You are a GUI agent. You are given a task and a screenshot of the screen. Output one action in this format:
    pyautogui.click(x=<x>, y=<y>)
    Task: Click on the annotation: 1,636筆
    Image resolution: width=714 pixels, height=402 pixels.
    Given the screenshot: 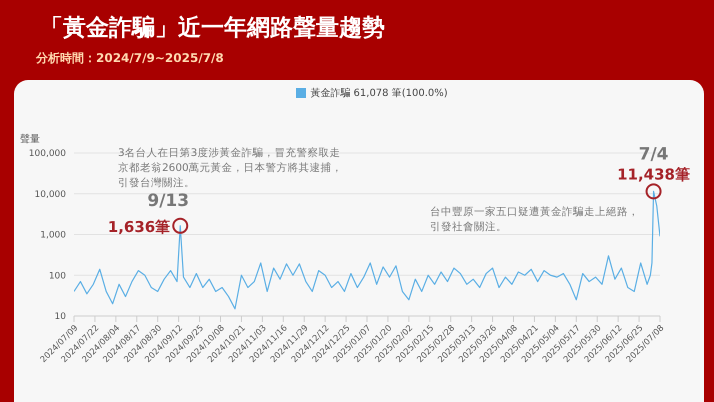 What is the action you would take?
    pyautogui.click(x=139, y=227)
    